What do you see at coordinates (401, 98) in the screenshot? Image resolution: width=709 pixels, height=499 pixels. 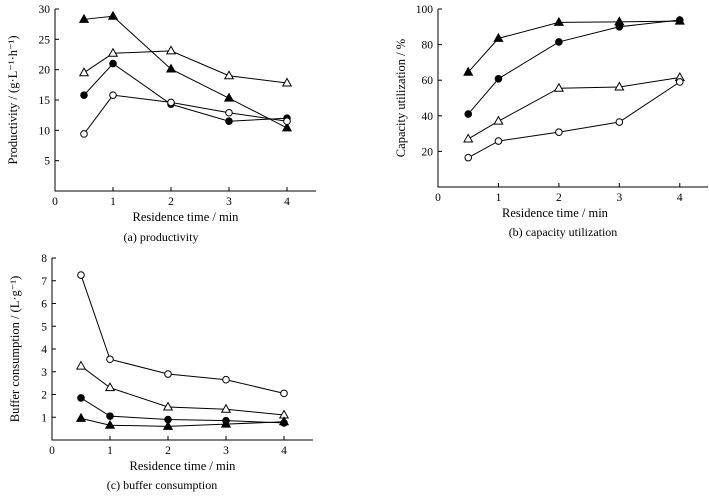 I see `y-axis-title: Capacity utilization / %` at bounding box center [401, 98].